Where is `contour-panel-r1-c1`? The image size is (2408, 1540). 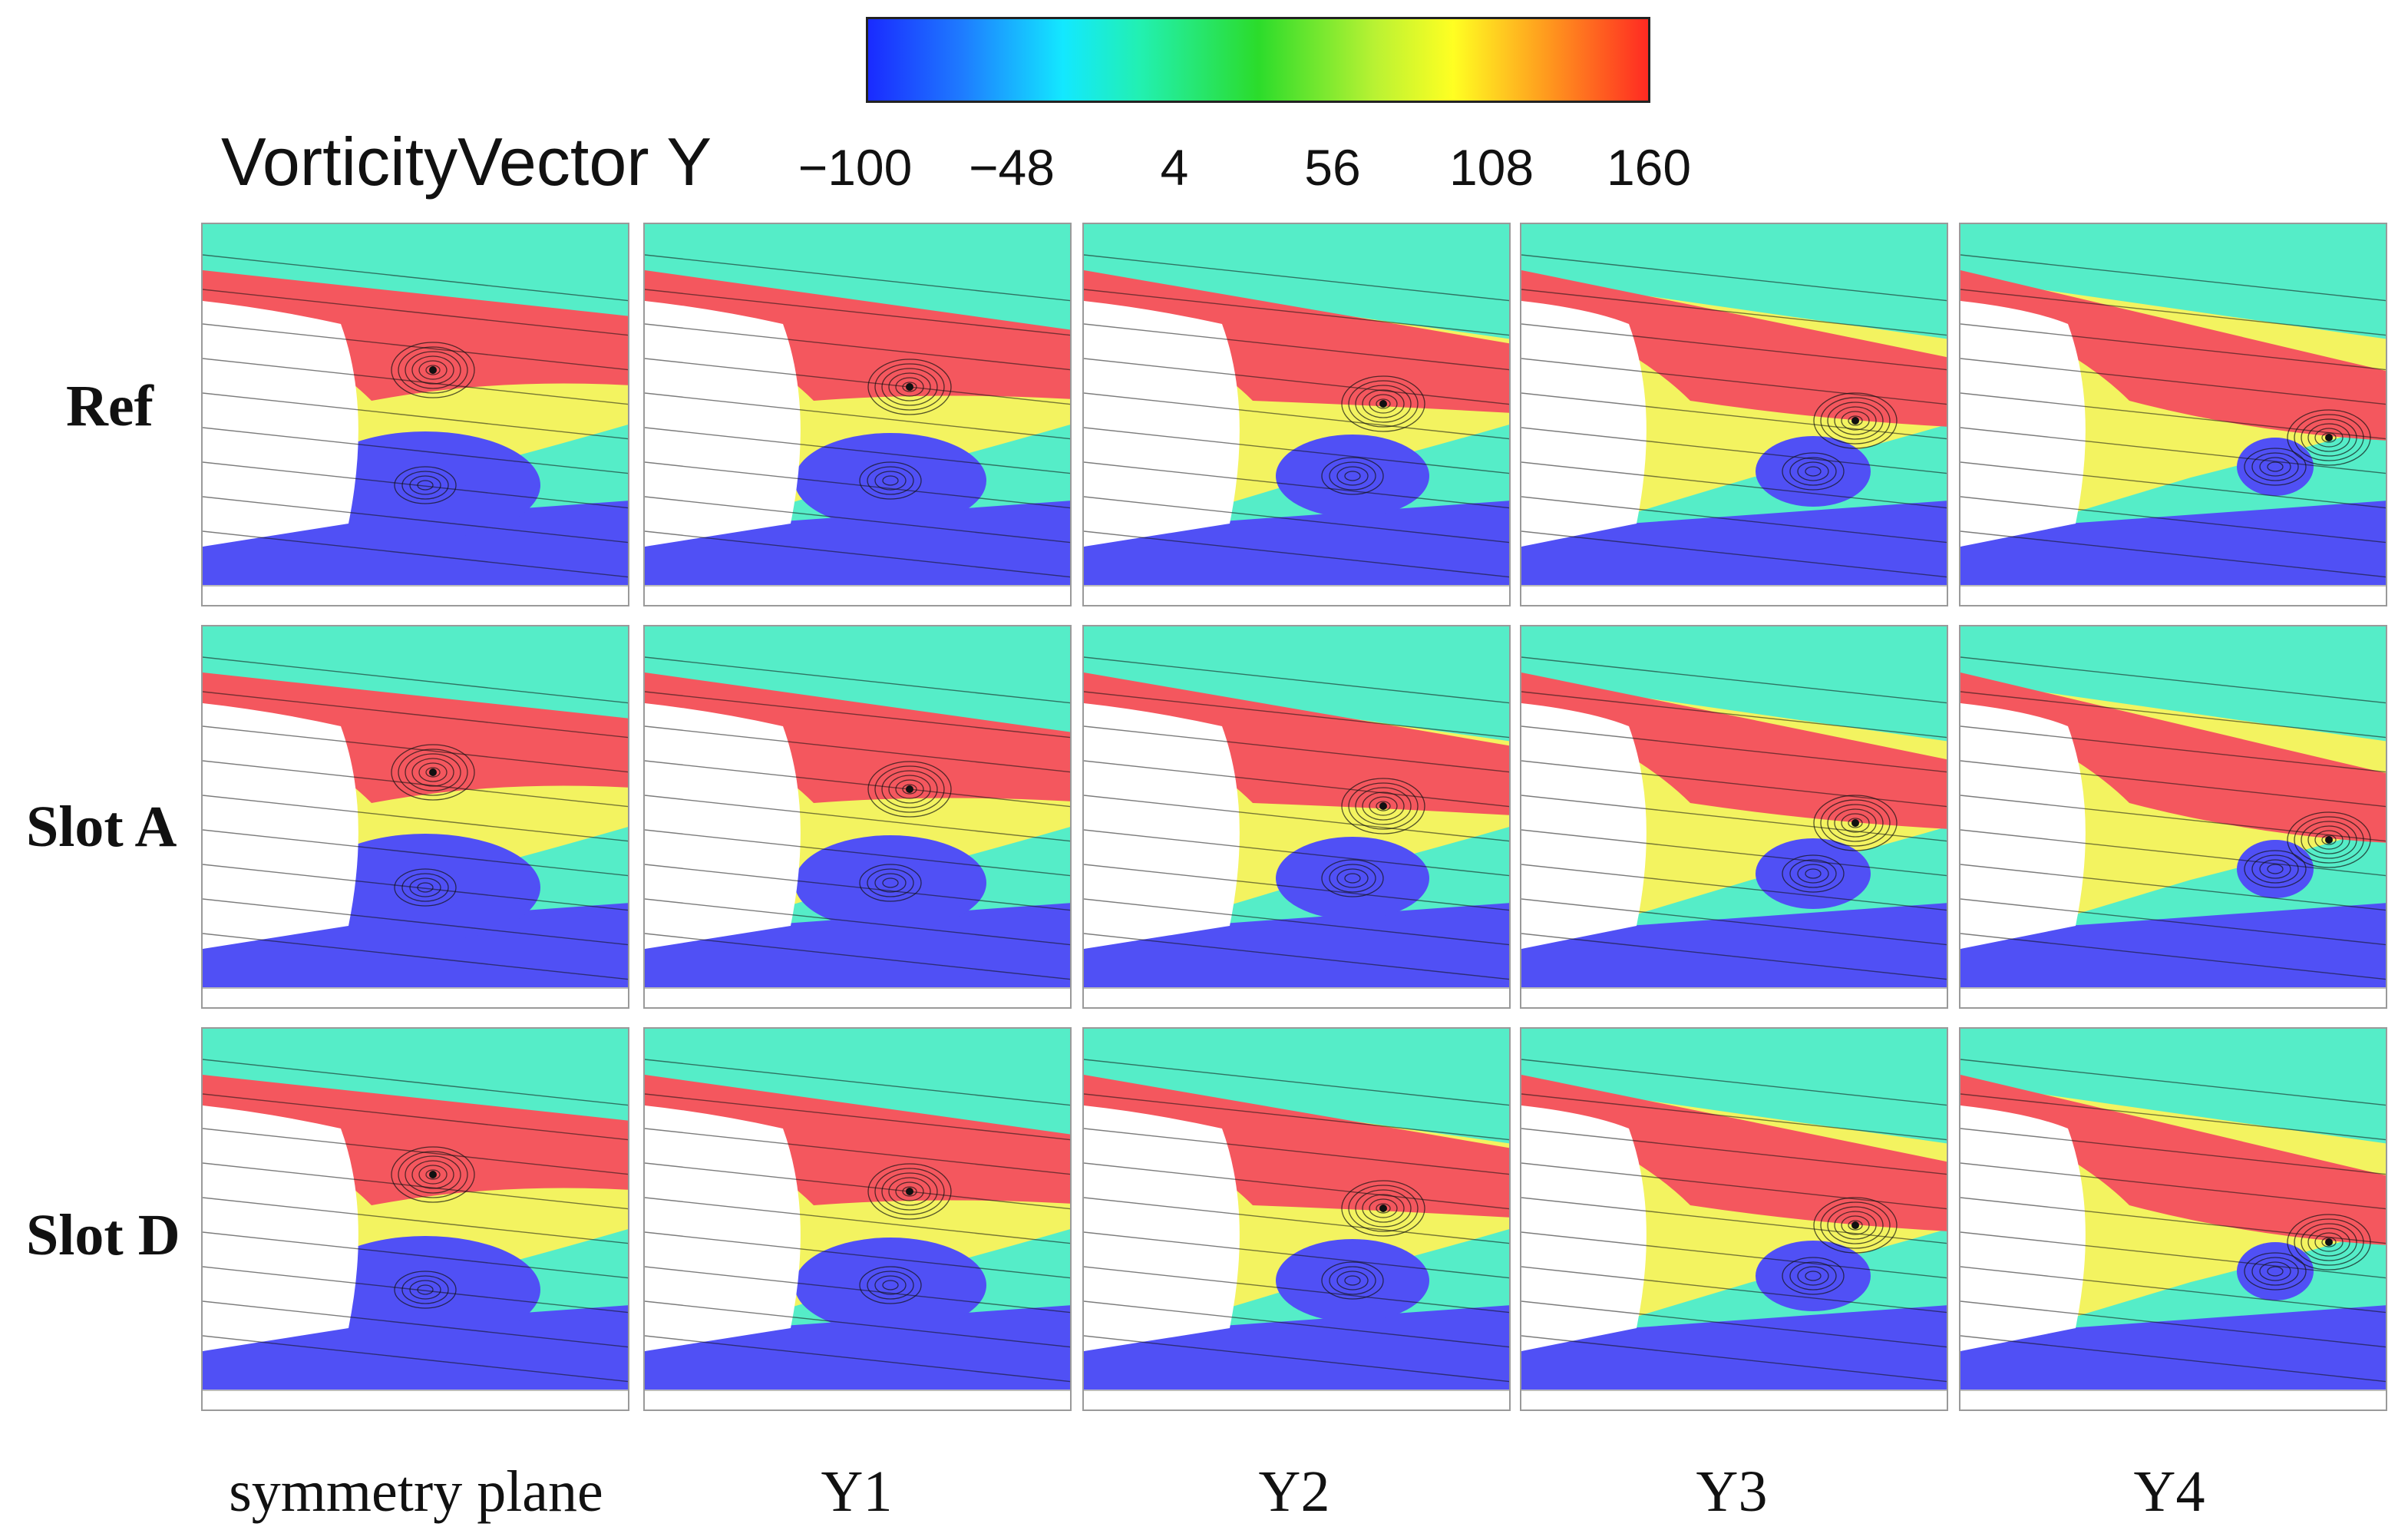 contour-panel-r1-c1 is located at coordinates (857, 817).